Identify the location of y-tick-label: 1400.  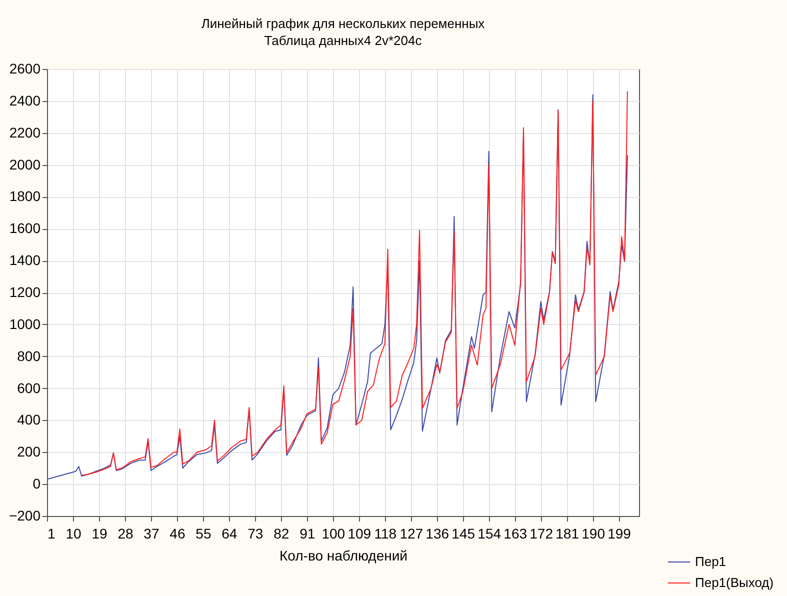
(25, 260).